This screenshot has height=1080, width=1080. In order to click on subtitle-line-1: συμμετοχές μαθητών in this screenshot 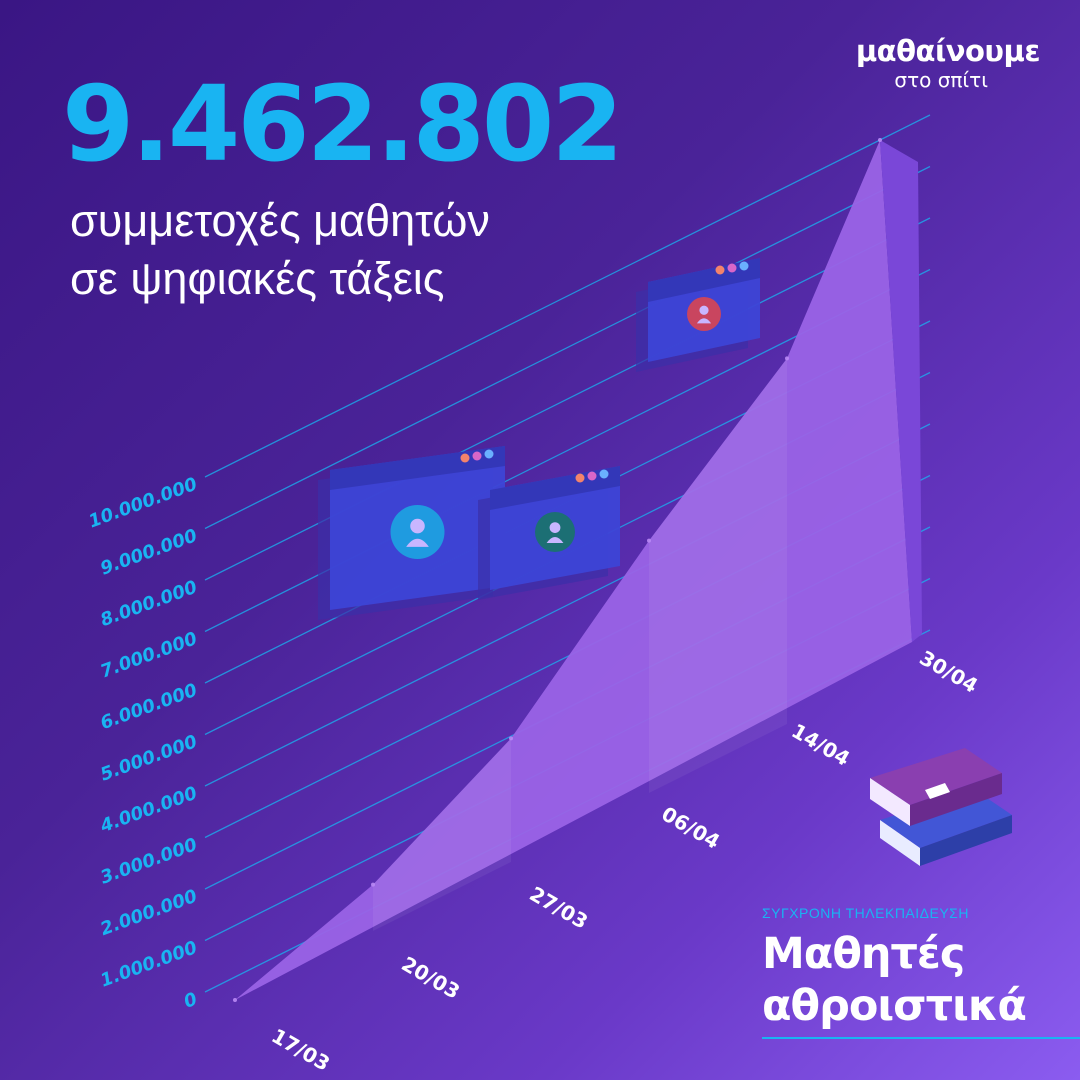, I will do `click(280, 220)`.